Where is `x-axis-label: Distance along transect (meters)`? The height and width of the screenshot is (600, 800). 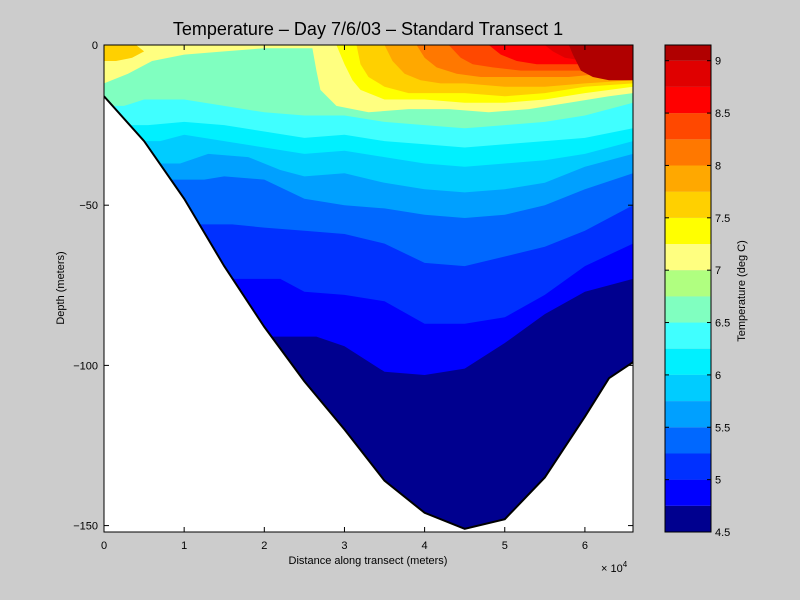 x-axis-label: Distance along transect (meters) is located at coordinates (368, 561).